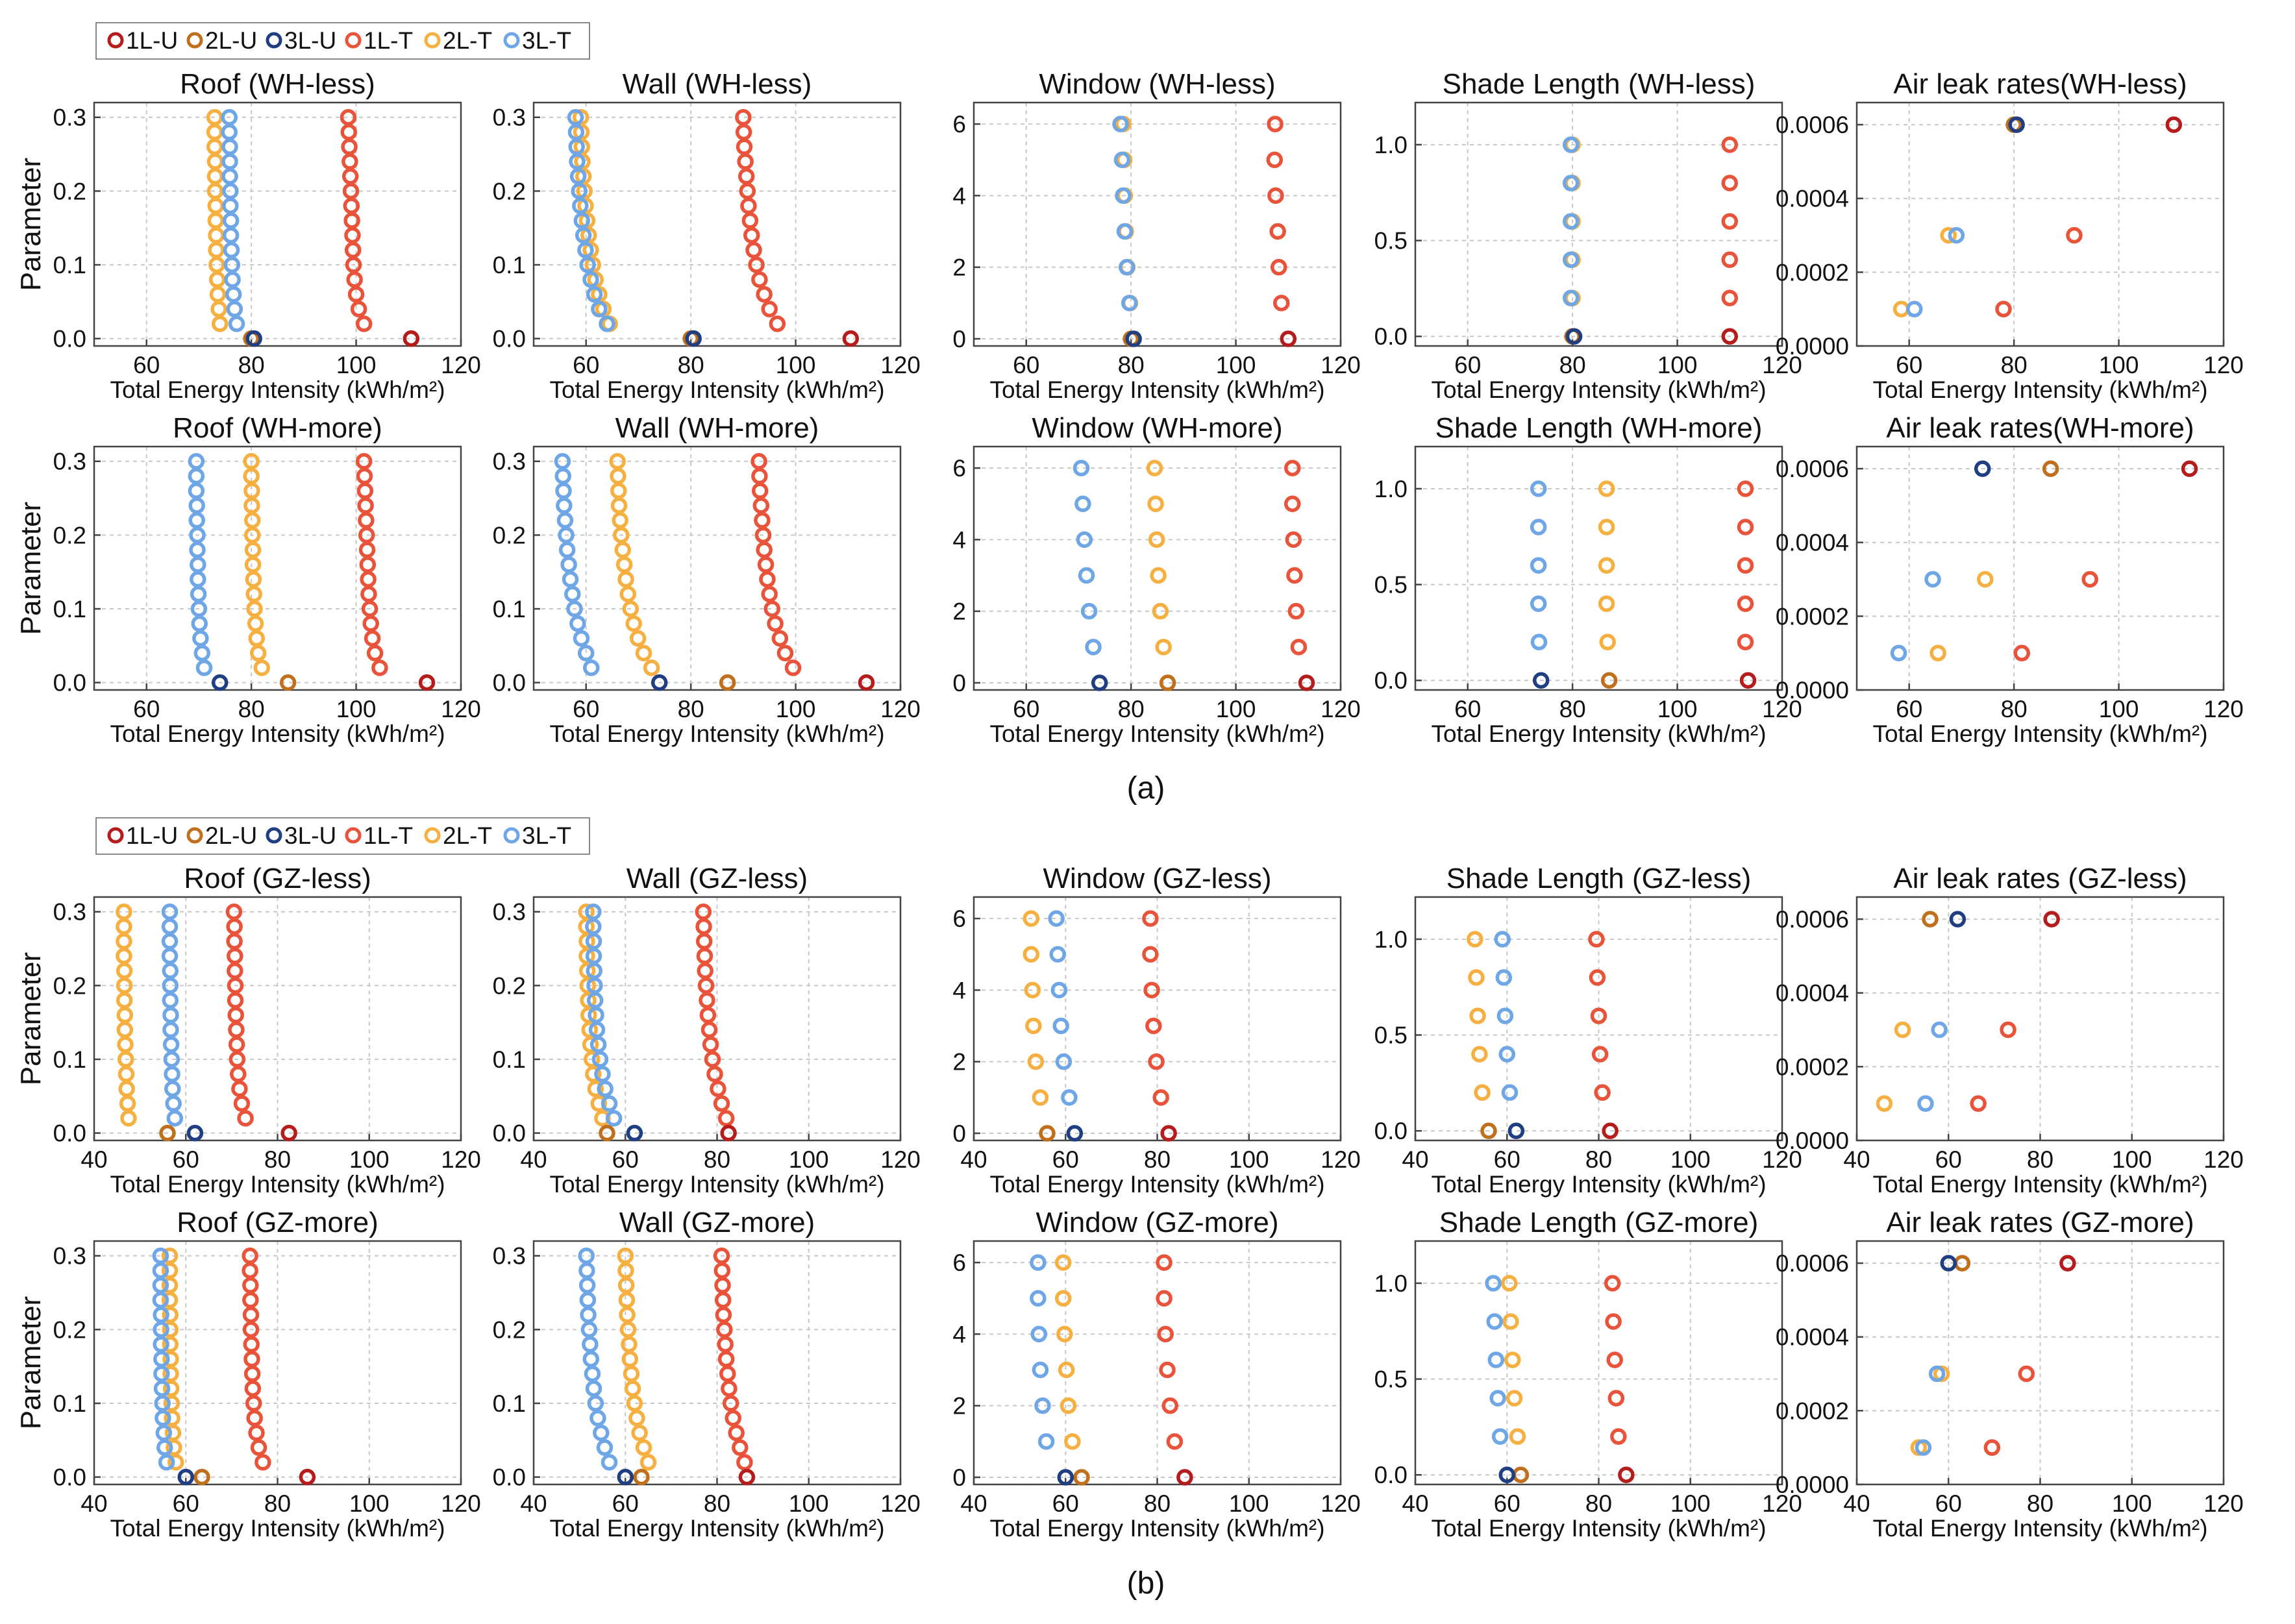 The width and height of the screenshot is (2295, 1624). Describe the element at coordinates (1812, 1140) in the screenshot. I see `y-tick-label: 0.0000` at that location.